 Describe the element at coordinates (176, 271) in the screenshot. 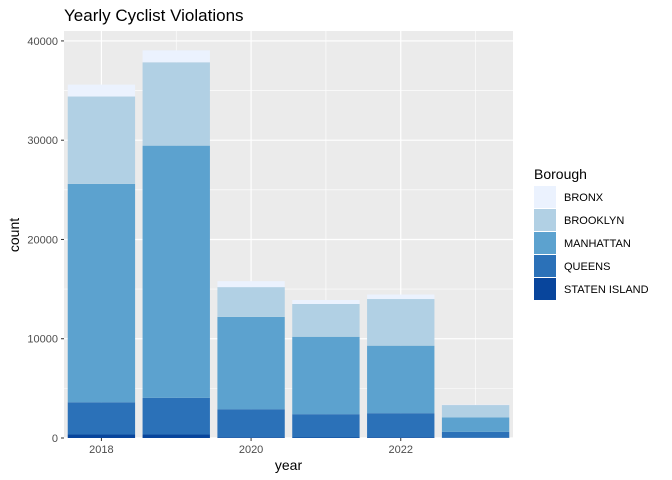

I see `bar-segment-manhattan-2019` at that location.